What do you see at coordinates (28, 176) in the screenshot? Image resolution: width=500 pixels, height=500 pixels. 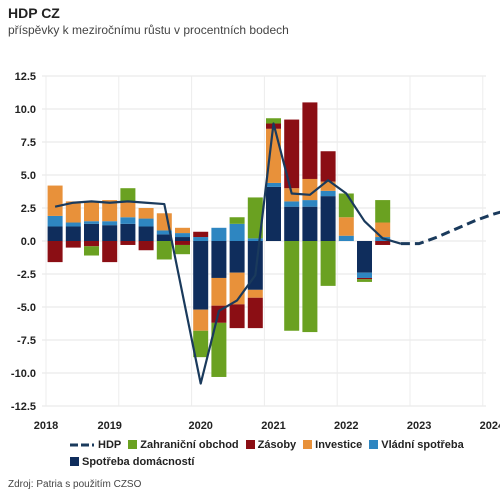 I see `y-tick-label: 5.0` at bounding box center [28, 176].